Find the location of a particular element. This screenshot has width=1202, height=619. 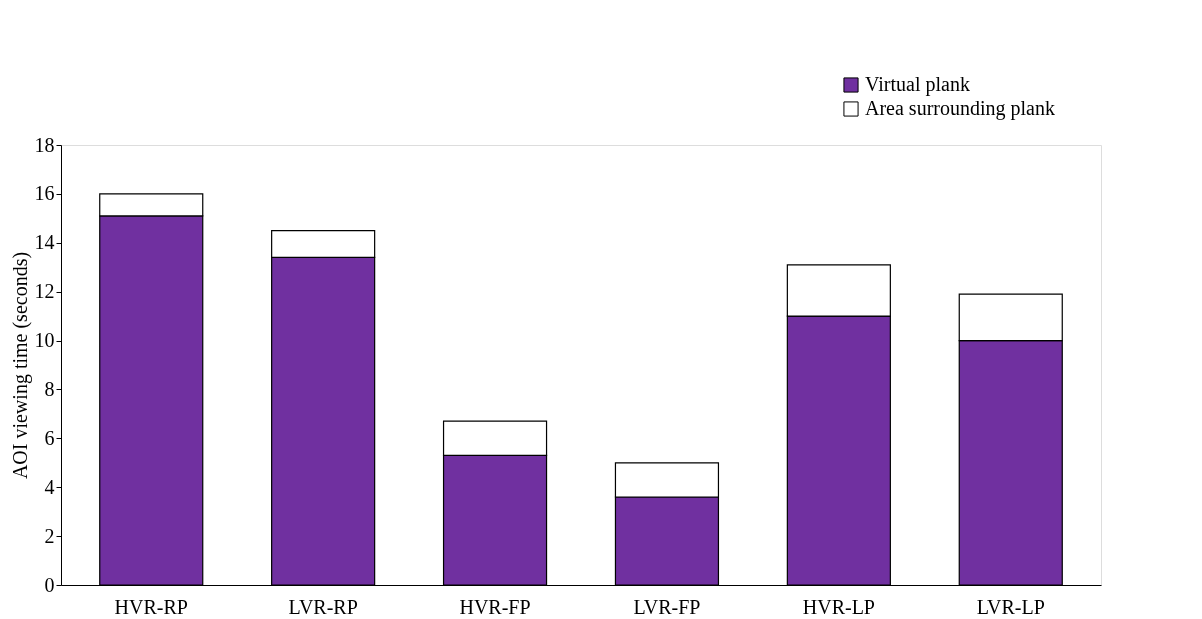

y-tick-label: 8 is located at coordinates (49, 388).